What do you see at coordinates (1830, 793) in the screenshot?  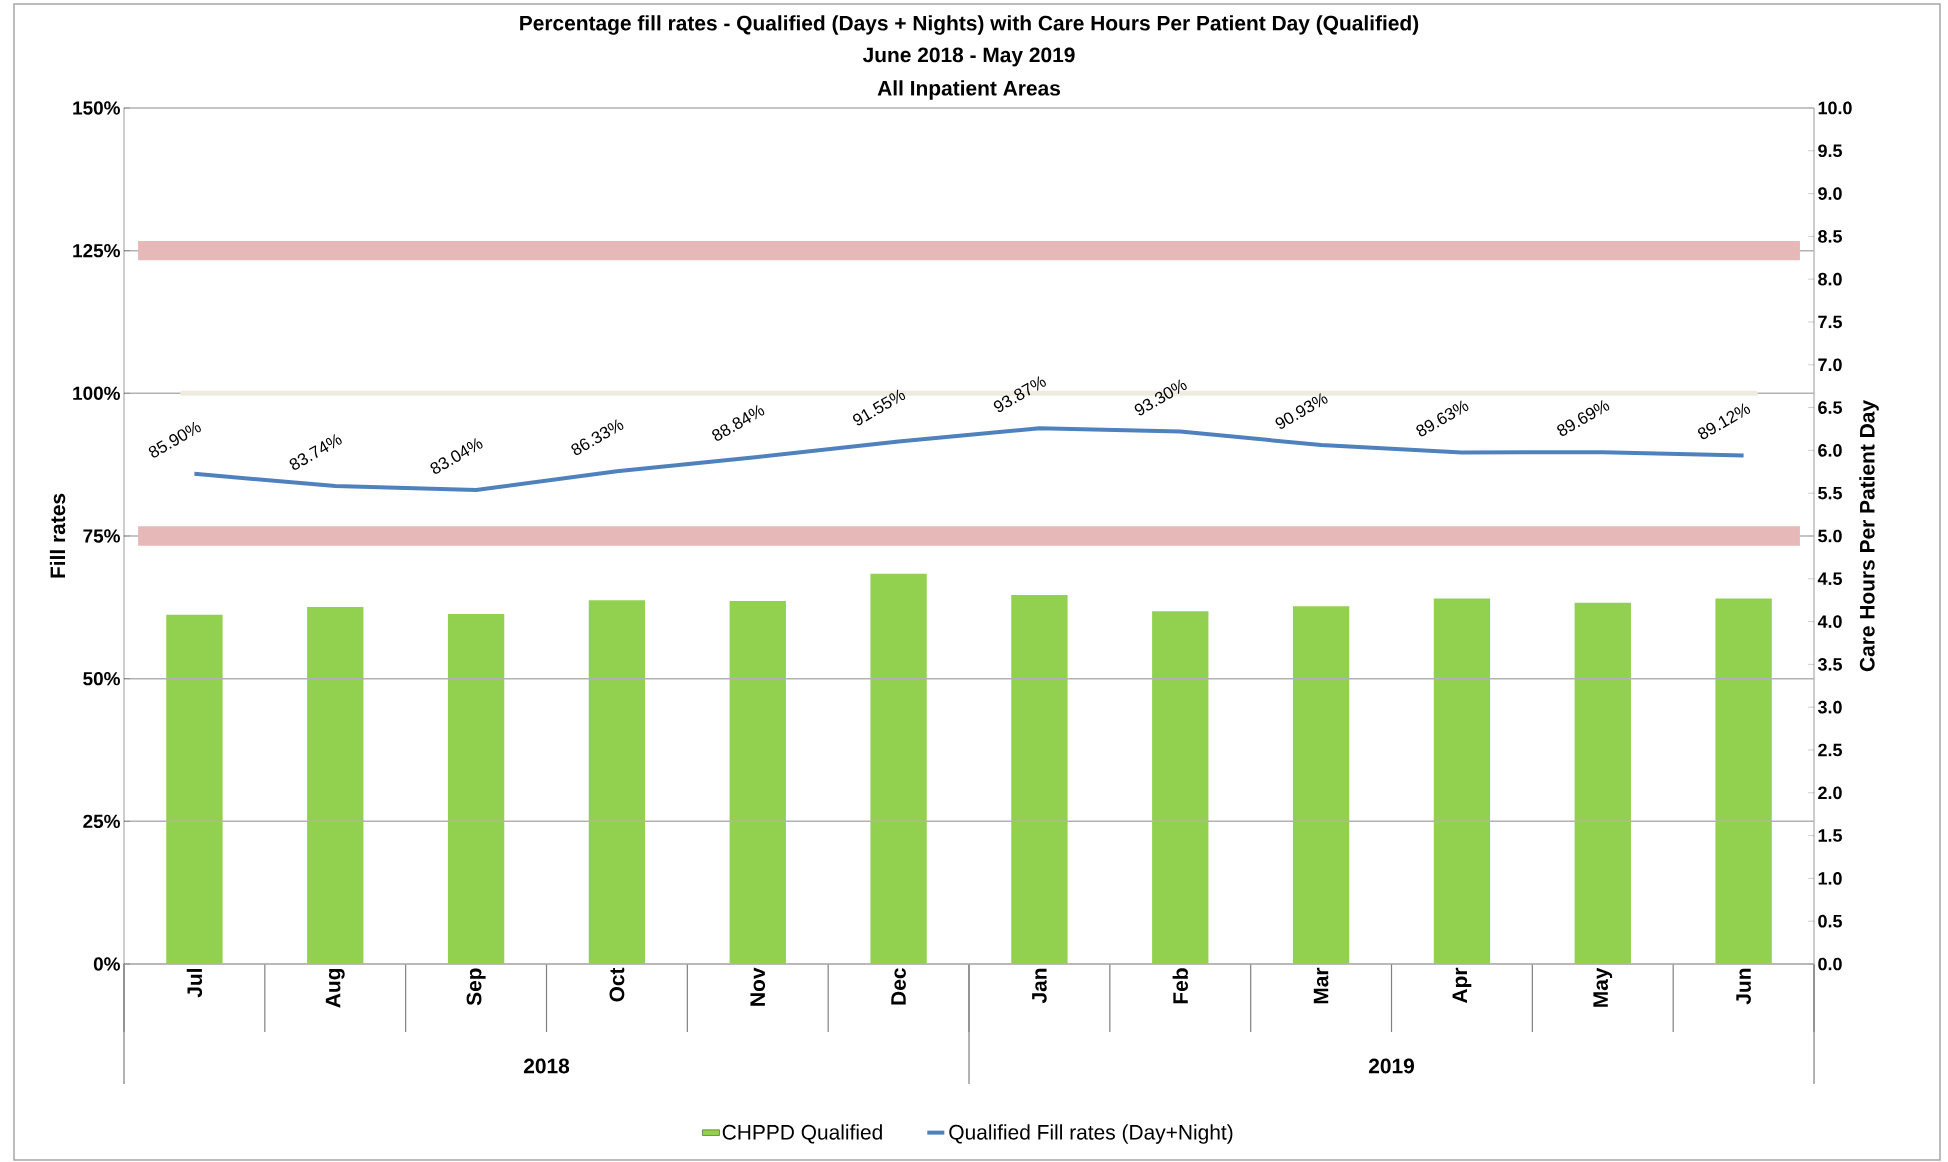 I see `y2-tick-label: 2.0` at bounding box center [1830, 793].